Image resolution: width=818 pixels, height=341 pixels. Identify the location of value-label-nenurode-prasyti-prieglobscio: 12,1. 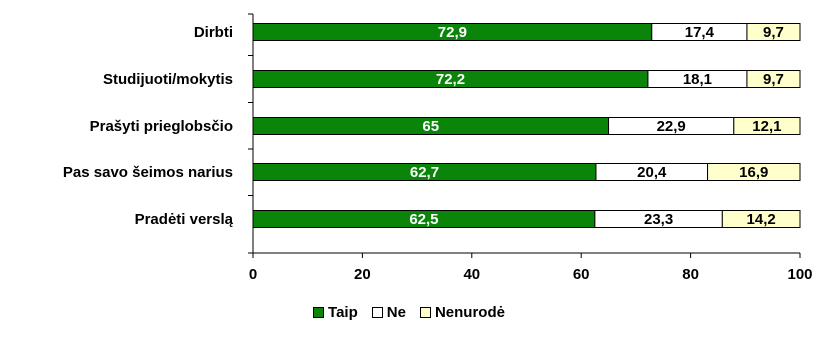
(766, 126).